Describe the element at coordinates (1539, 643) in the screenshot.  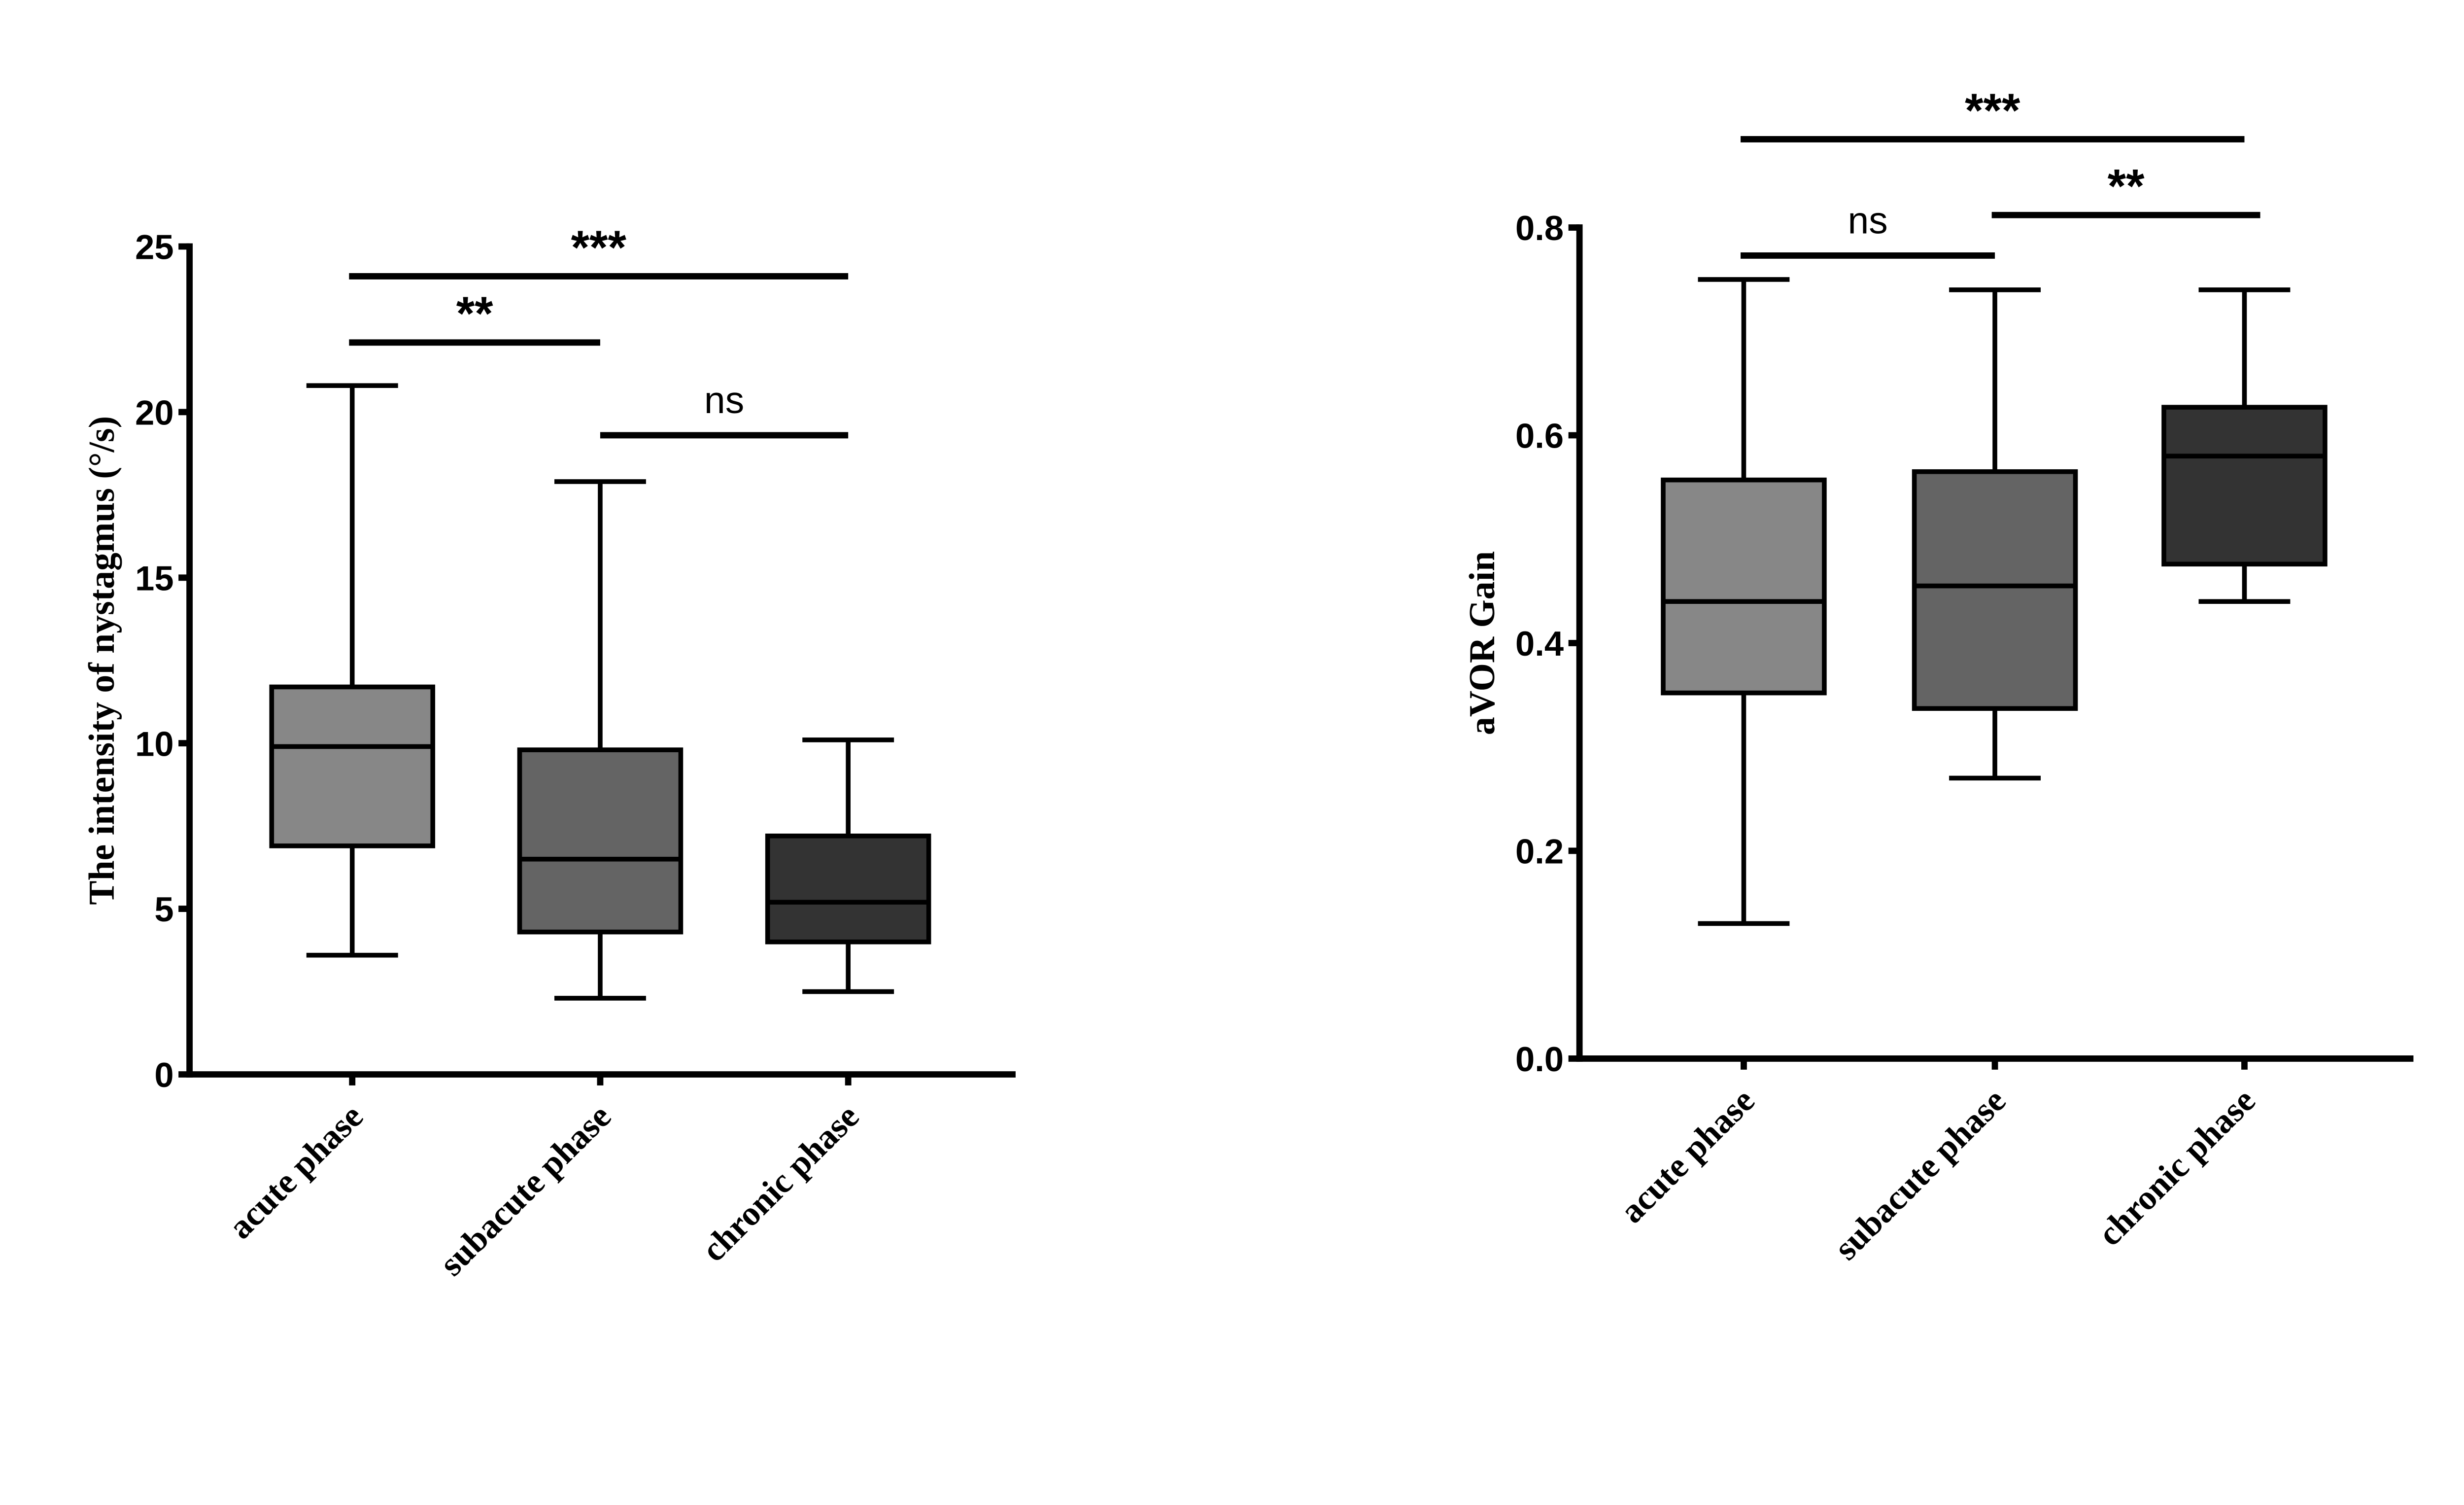
I see `y-tick-label: 0.4` at that location.